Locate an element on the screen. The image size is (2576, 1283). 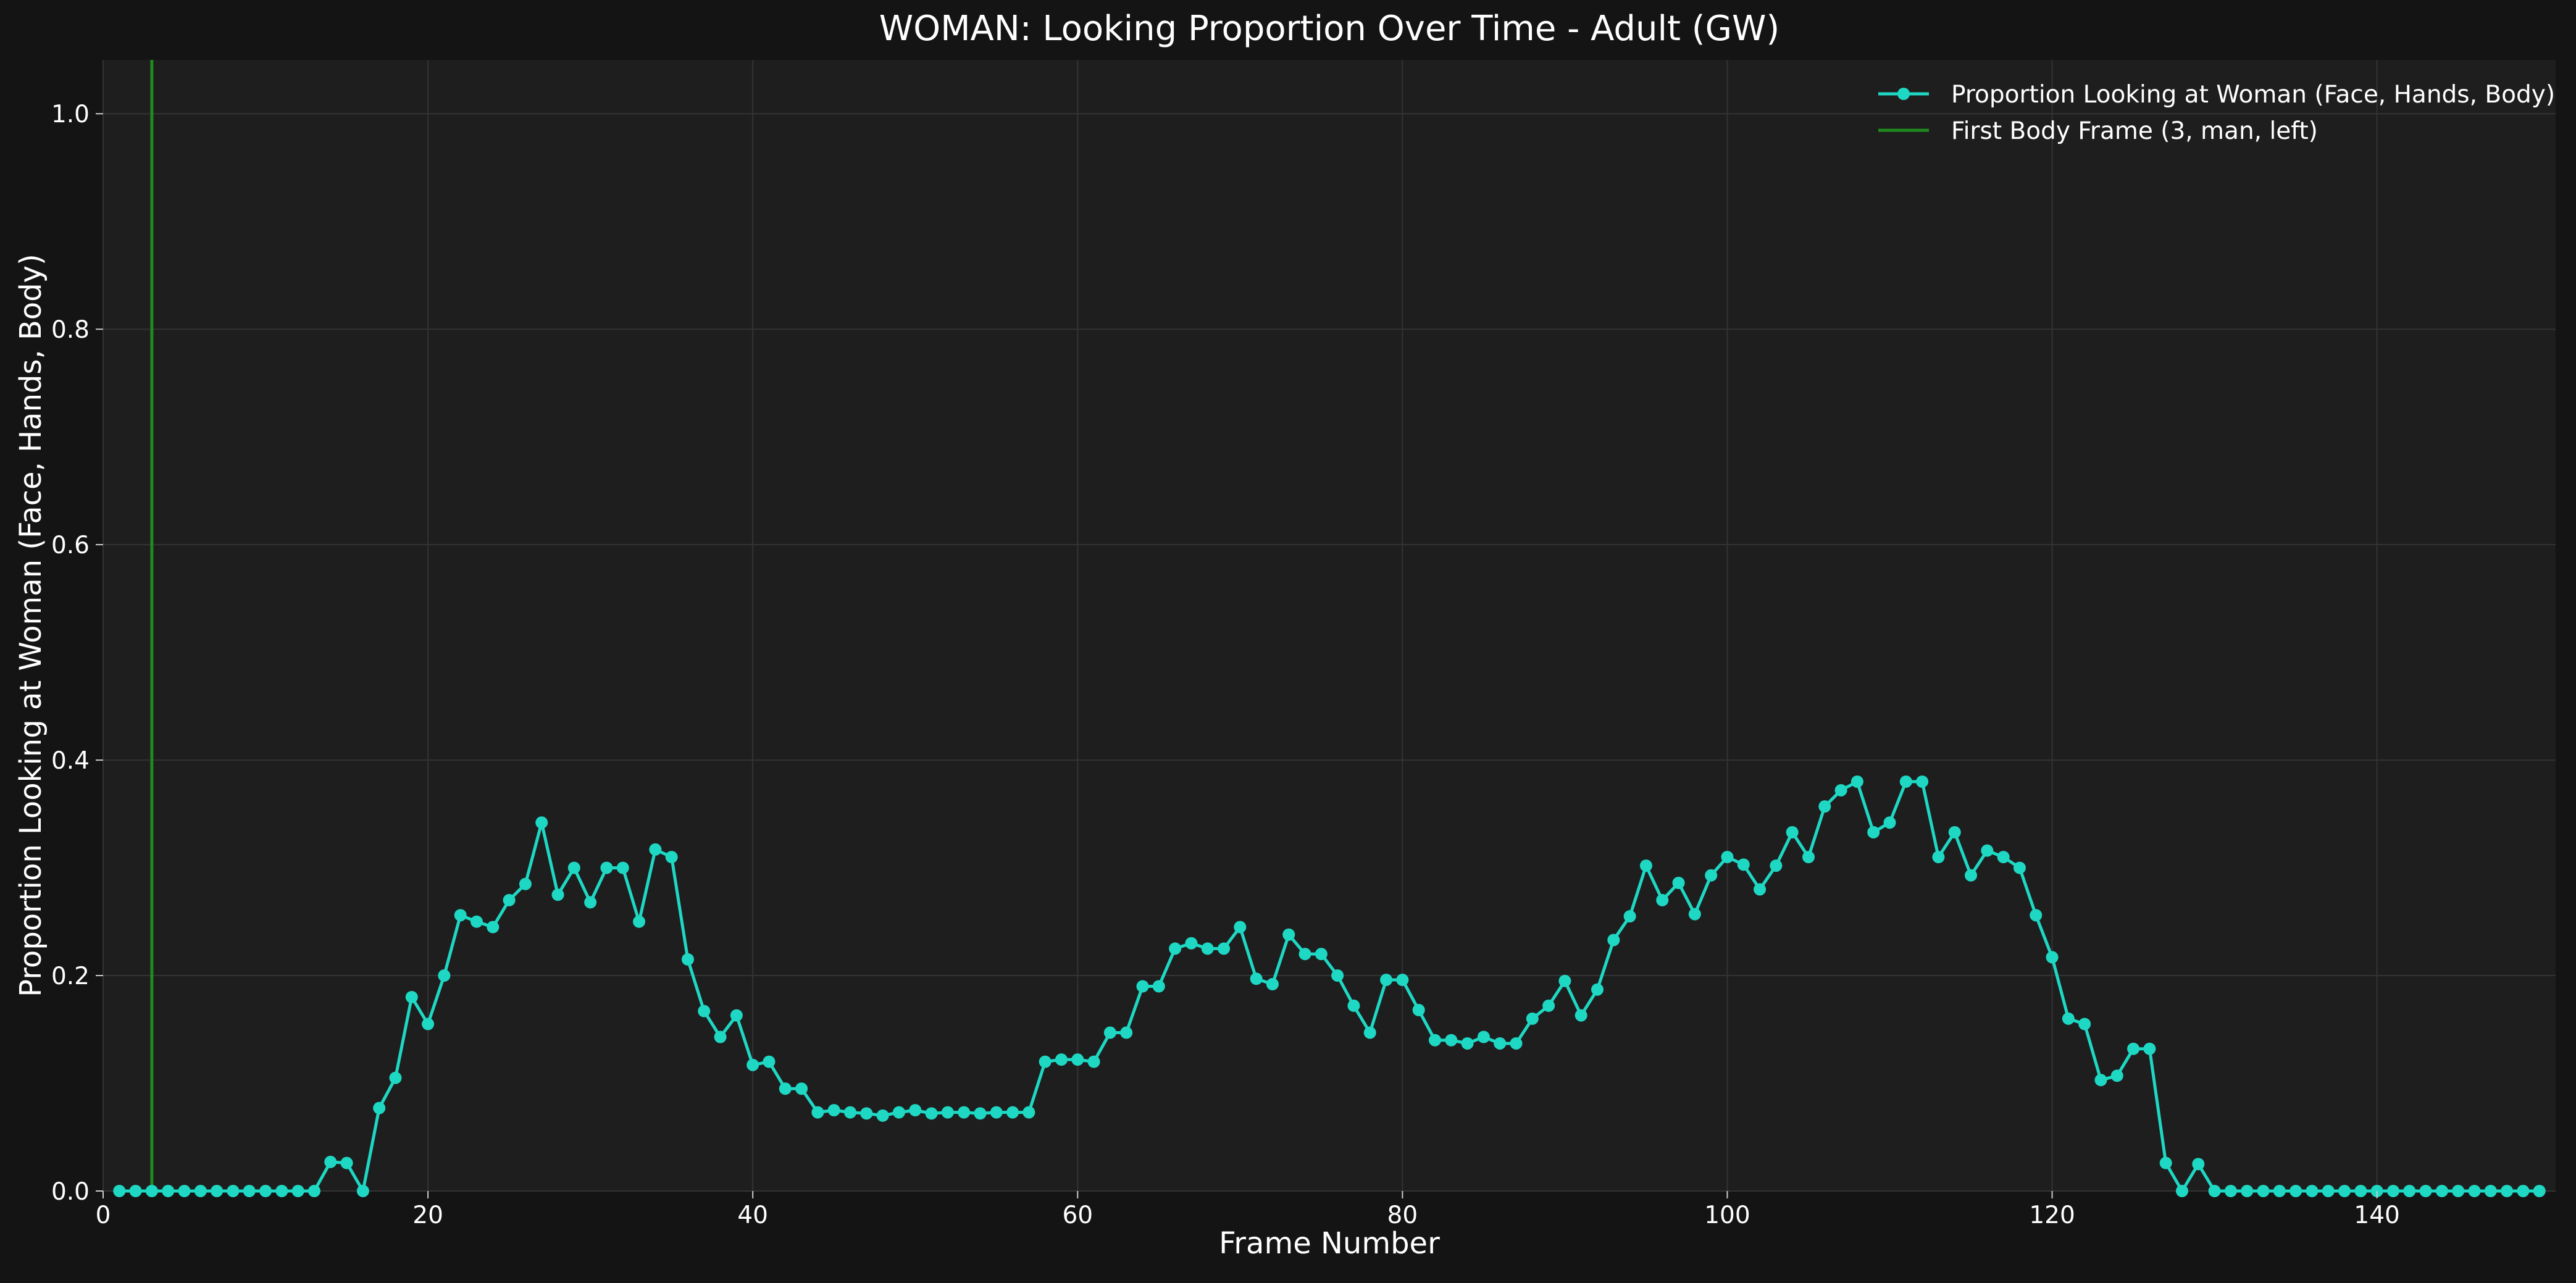
x-axis-label: Frame Number is located at coordinates (1330, 1243).